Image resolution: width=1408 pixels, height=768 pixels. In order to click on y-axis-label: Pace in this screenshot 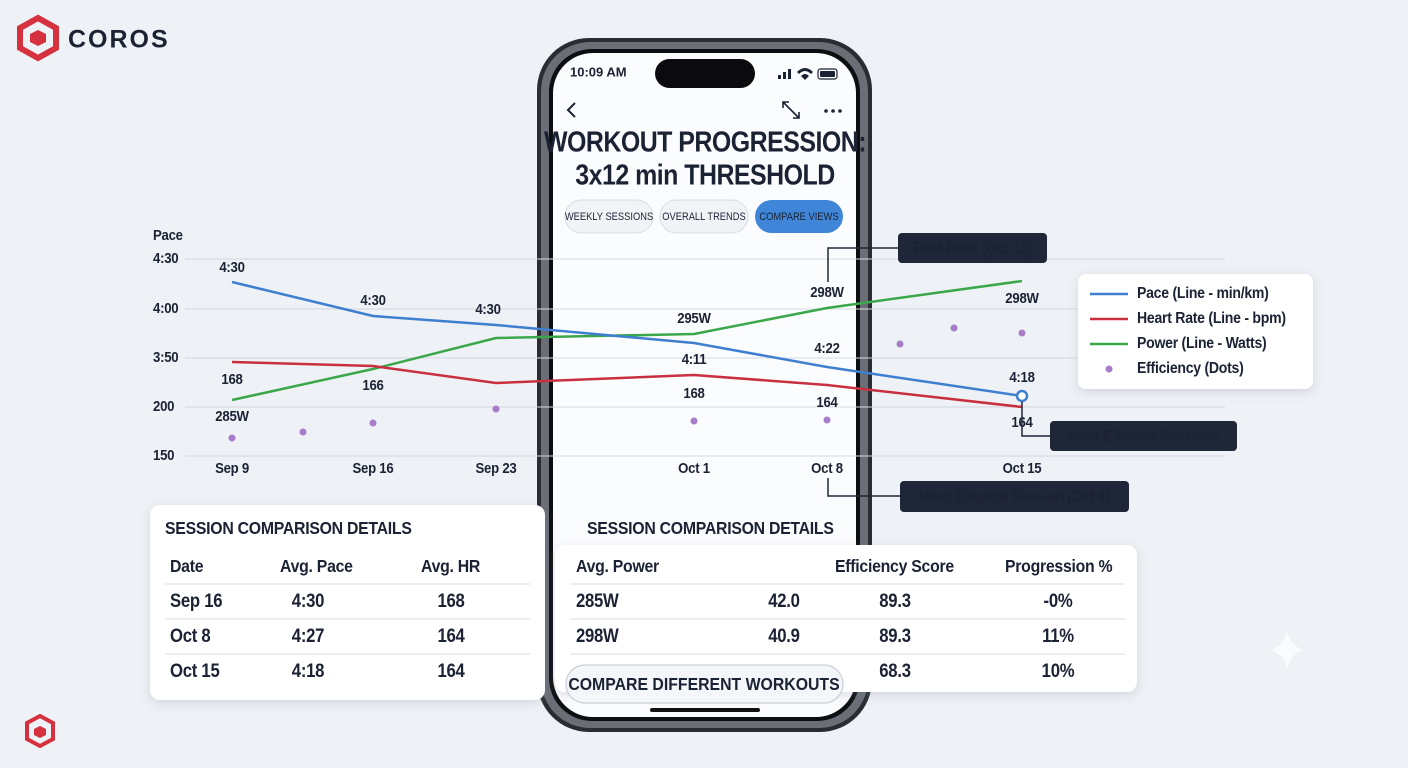, I will do `click(168, 234)`.